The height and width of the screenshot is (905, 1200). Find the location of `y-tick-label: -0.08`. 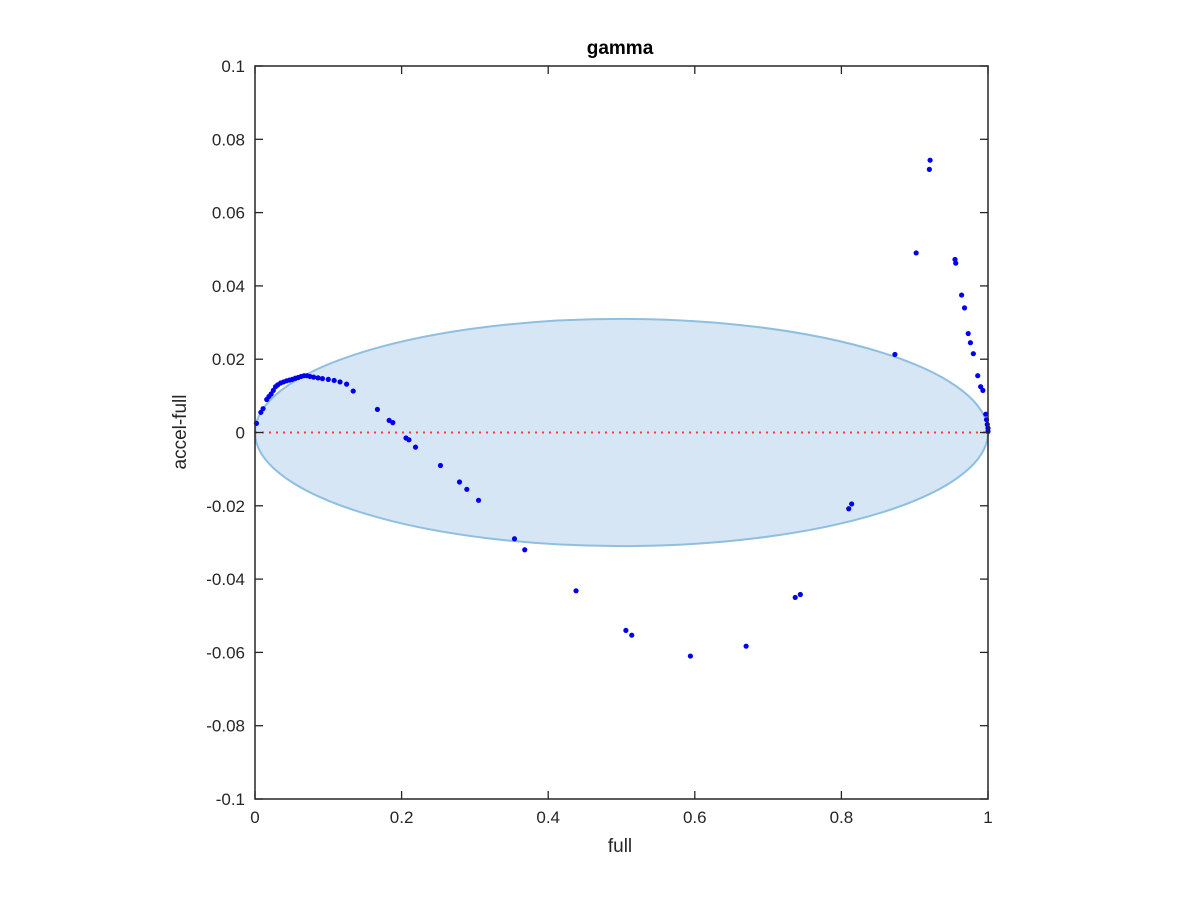

y-tick-label: -0.08 is located at coordinates (225, 726).